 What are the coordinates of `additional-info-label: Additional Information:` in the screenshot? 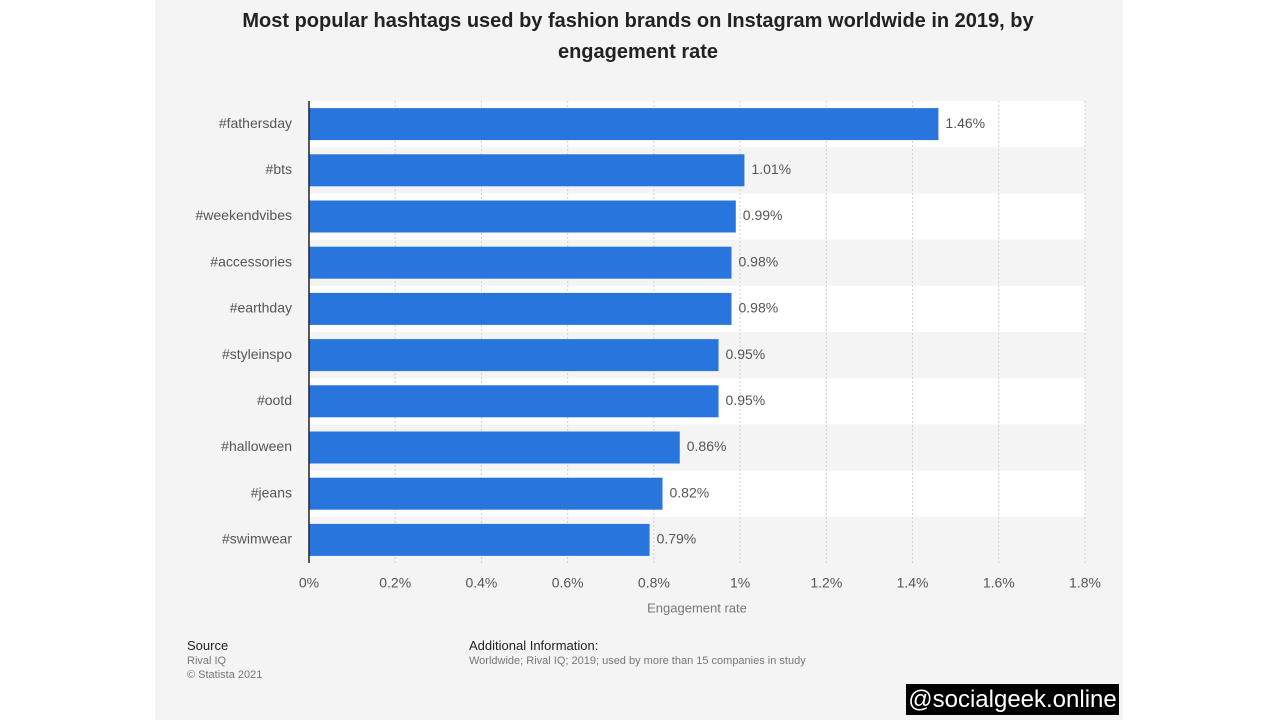 It's located at (534, 645).